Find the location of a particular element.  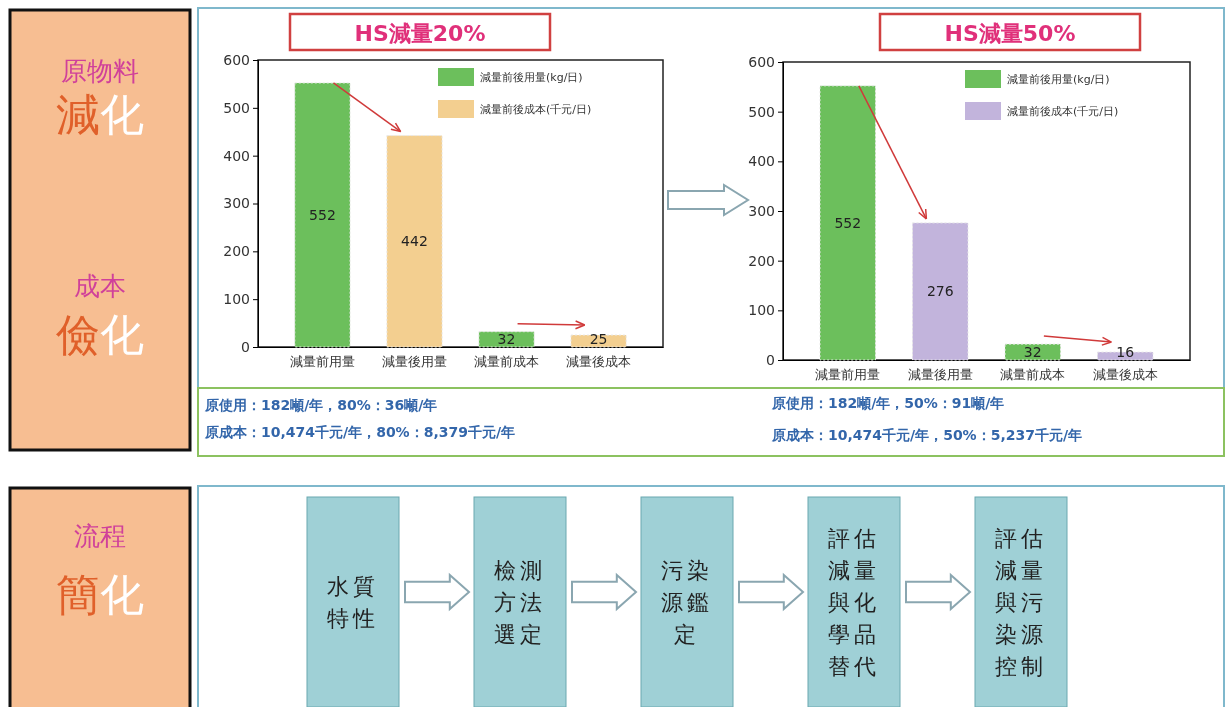

text: 原成本：10,474千元/年，50%：5,237千元/年 is located at coordinates (927, 435).